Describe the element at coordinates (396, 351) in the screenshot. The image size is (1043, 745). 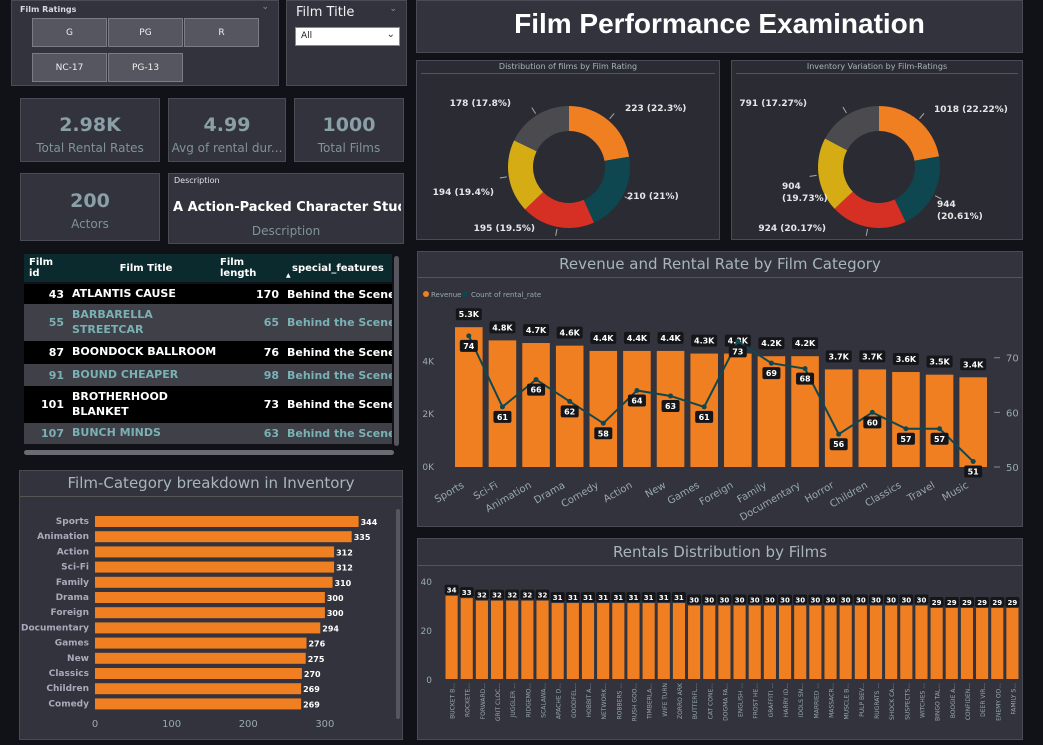
I see `table-vertical-scrollbar` at that location.